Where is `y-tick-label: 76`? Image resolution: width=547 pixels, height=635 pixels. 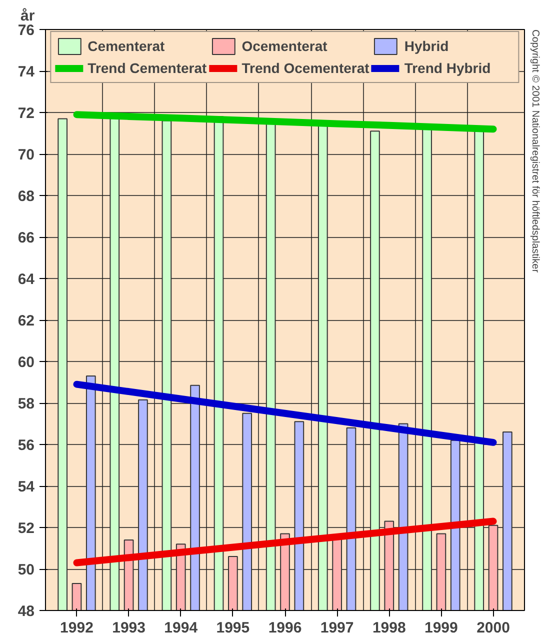 y-tick-label: 76 is located at coordinates (26, 30).